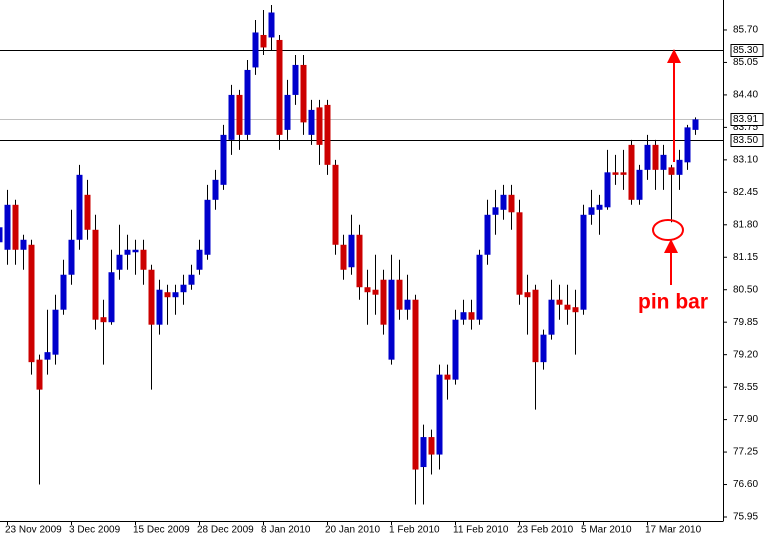  Describe the element at coordinates (745, 159) in the screenshot. I see `y-tick-label: 83.10` at that location.